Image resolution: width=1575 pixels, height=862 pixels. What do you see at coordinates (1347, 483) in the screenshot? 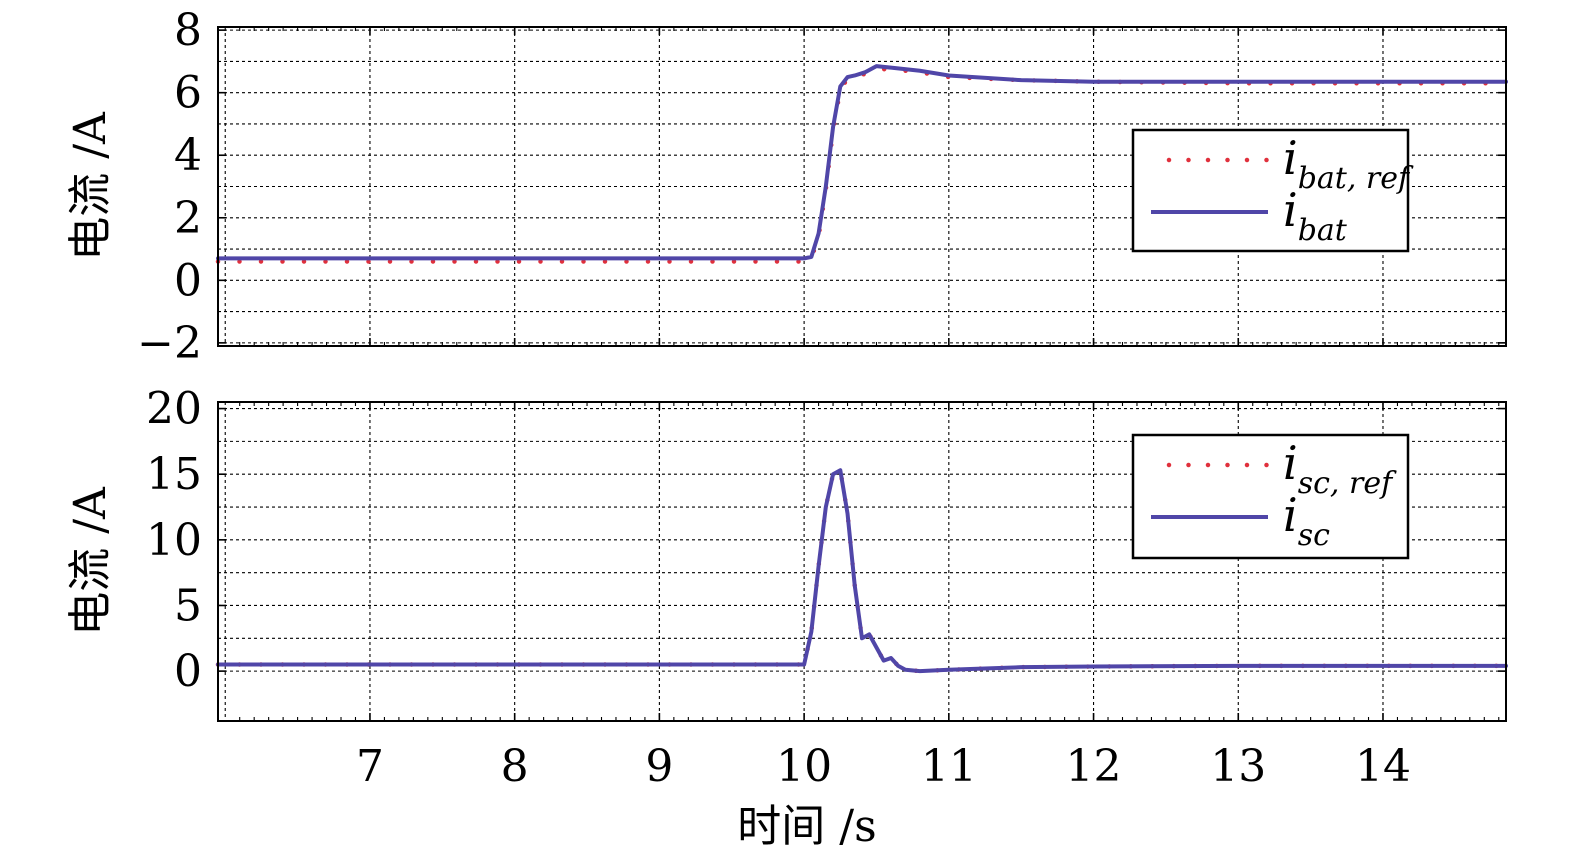
I see `legend-label-sub: sc, ref` at bounding box center [1347, 483].